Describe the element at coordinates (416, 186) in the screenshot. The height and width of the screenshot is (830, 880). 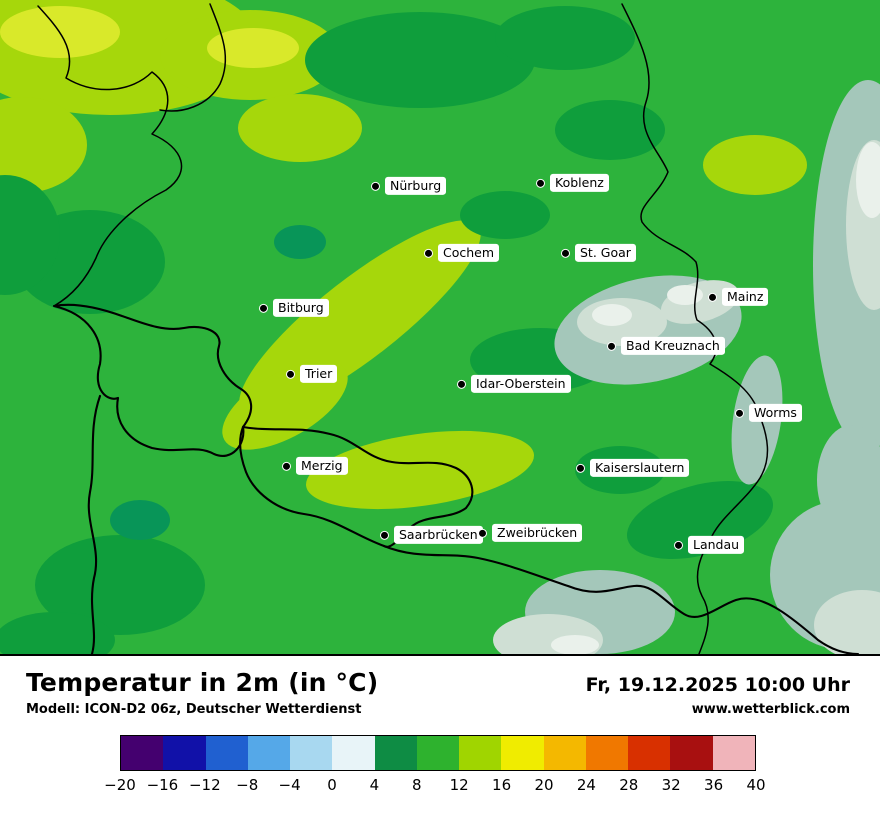
I see `city-label: Nürburg` at that location.